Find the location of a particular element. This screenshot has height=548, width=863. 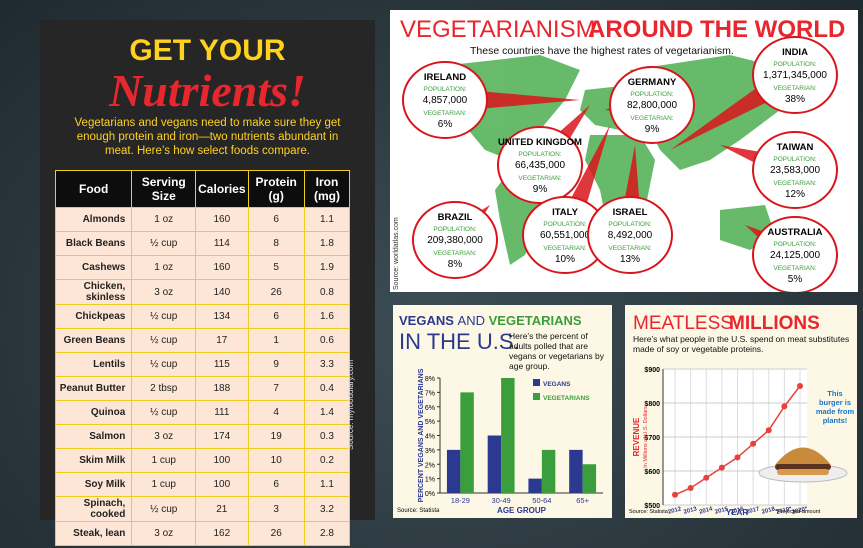

country-name: ITALY is located at coordinates (565, 212).